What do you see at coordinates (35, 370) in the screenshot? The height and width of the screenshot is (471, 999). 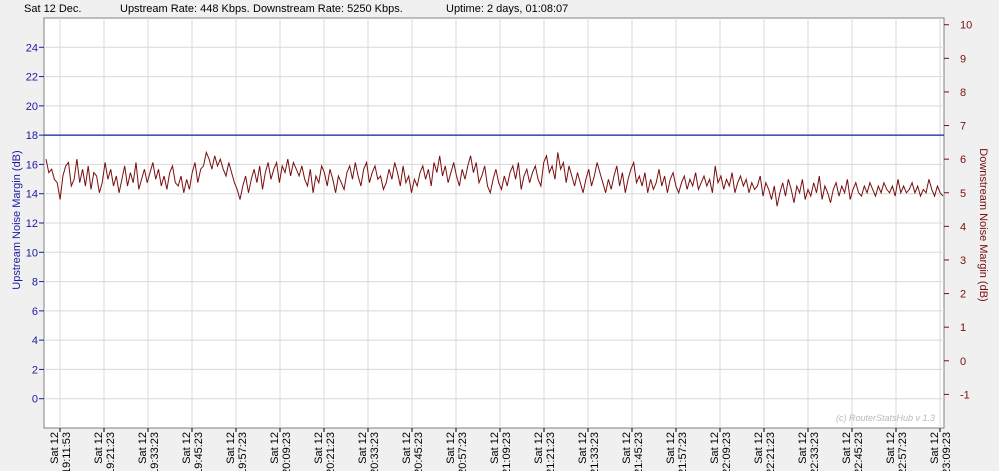 I see `left-tick-label: 2` at bounding box center [35, 370].